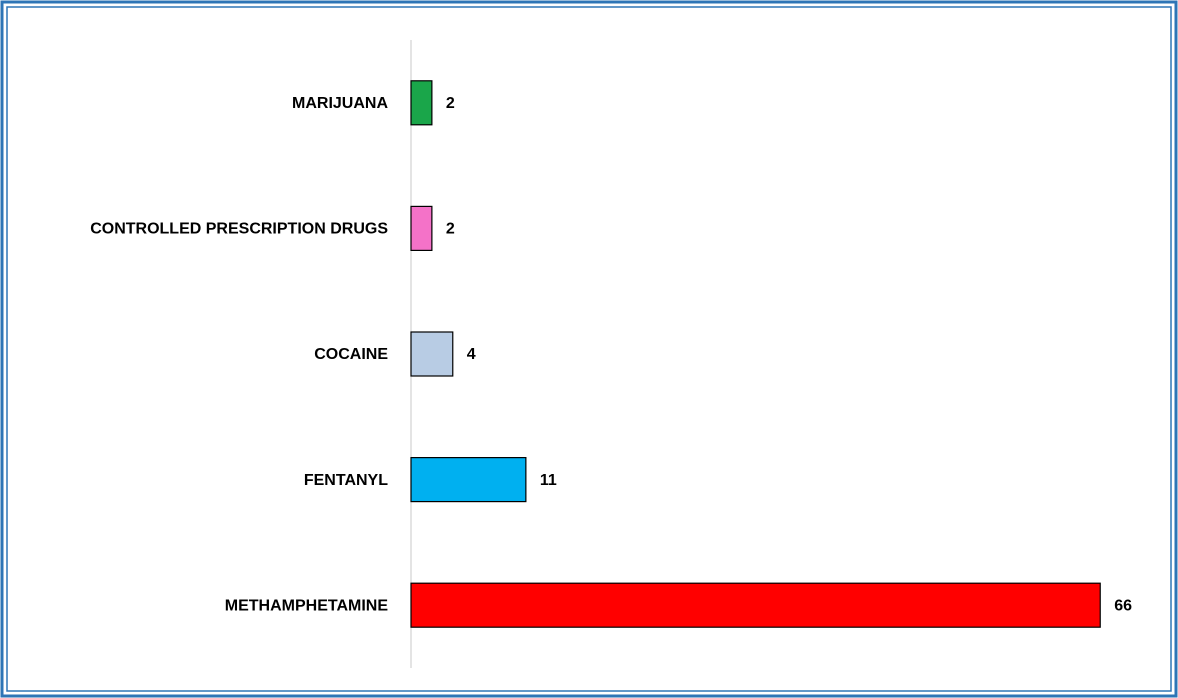 This screenshot has height=698, width=1178. Describe the element at coordinates (1123, 605) in the screenshot. I see `value-label: 66` at that location.